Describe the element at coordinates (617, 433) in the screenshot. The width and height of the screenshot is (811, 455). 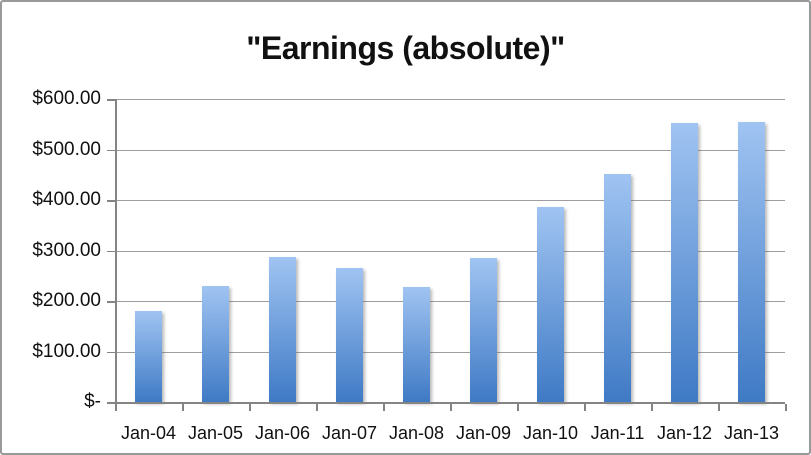
I see `x-tick-label: Jan-11` at that location.